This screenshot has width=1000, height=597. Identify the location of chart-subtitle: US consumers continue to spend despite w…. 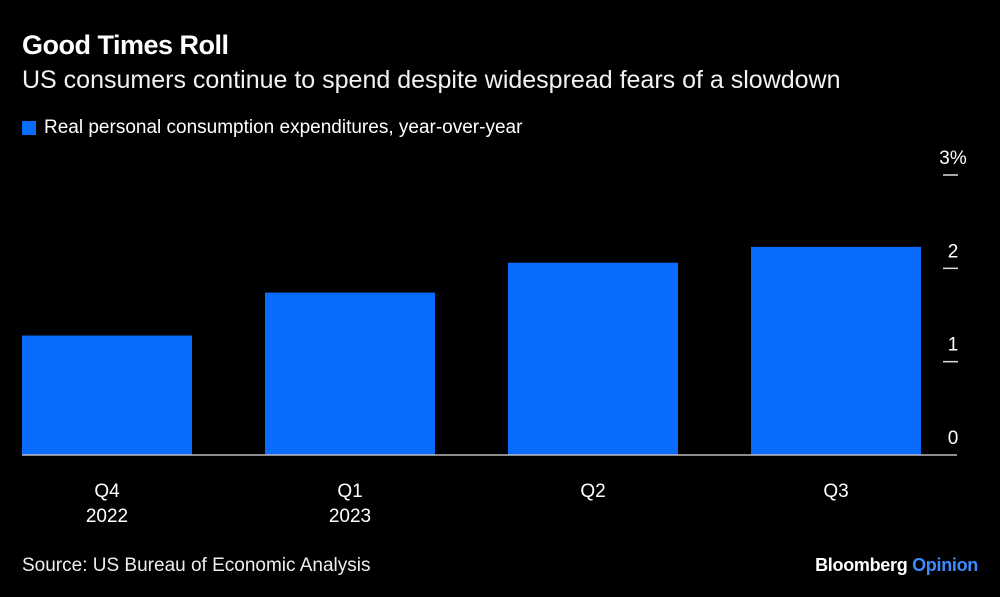
(431, 80).